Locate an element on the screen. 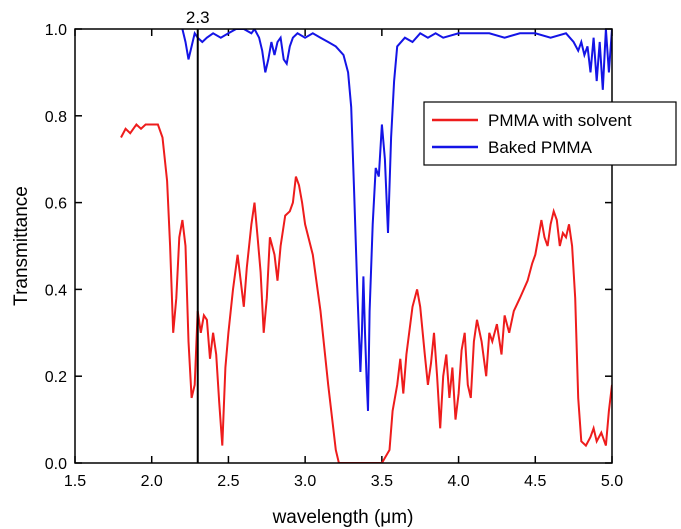 This screenshot has height=529, width=681. annotation-label: 2.3 is located at coordinates (198, 17).